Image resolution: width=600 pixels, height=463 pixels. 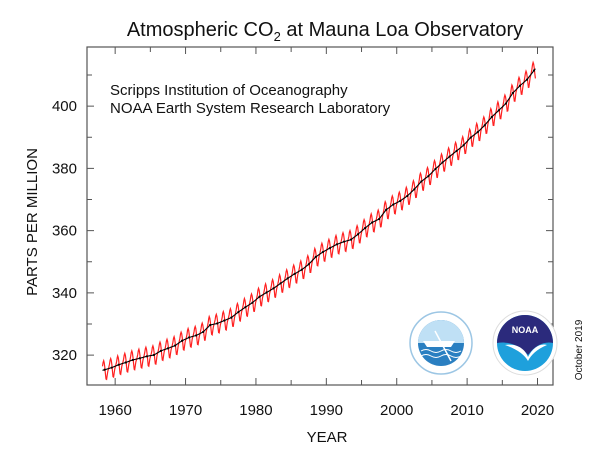 I want to click on date-note: October 2019, so click(x=579, y=349).